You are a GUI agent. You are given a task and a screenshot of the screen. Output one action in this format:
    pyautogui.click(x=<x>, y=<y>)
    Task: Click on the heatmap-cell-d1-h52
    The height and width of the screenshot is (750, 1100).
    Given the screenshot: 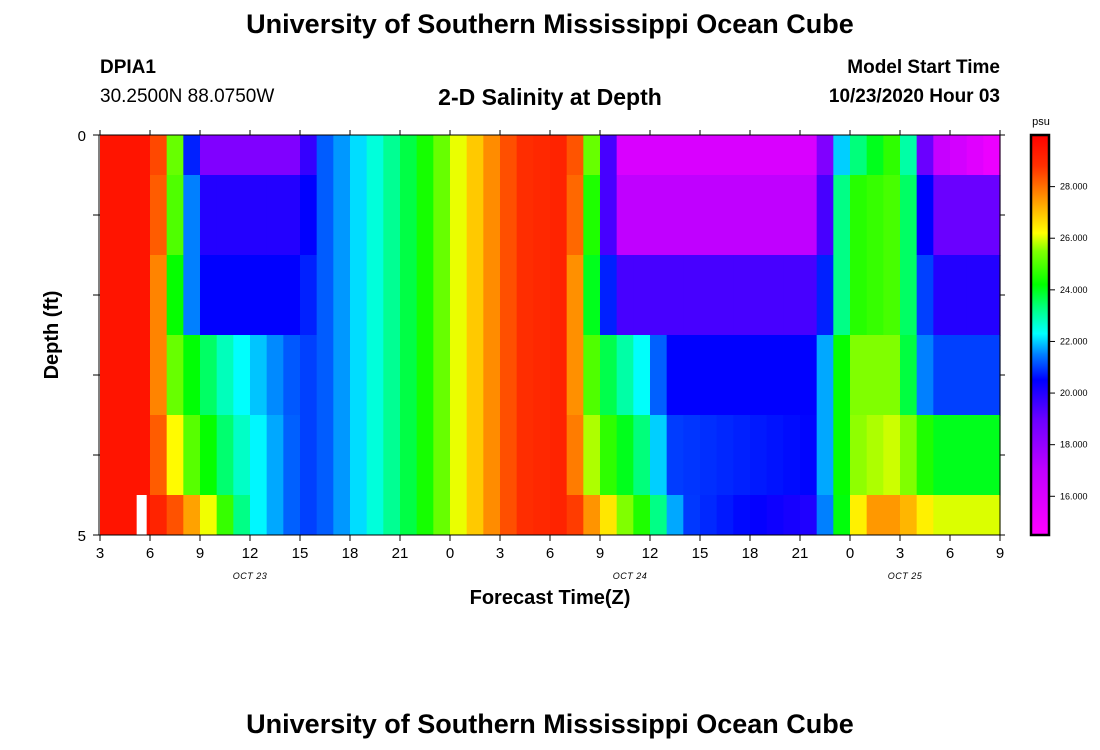 What is the action you would take?
    pyautogui.click(x=975, y=215)
    